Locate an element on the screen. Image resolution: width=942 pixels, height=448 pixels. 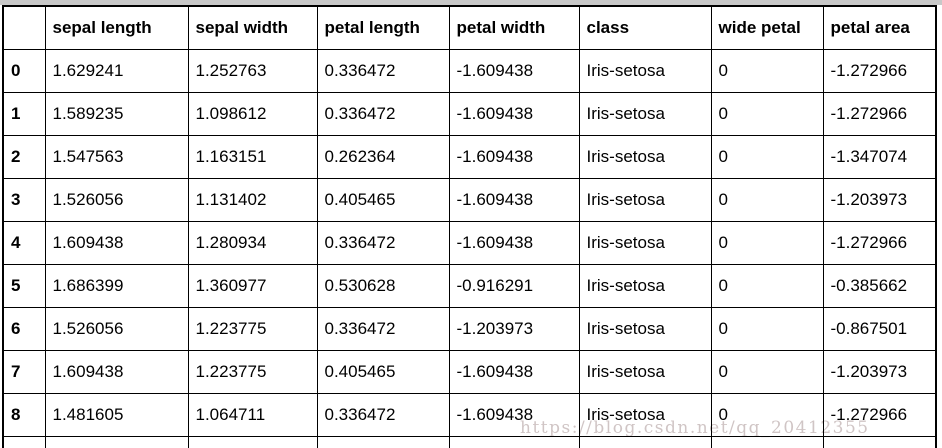
row-index-cell: 0 is located at coordinates (24, 70).